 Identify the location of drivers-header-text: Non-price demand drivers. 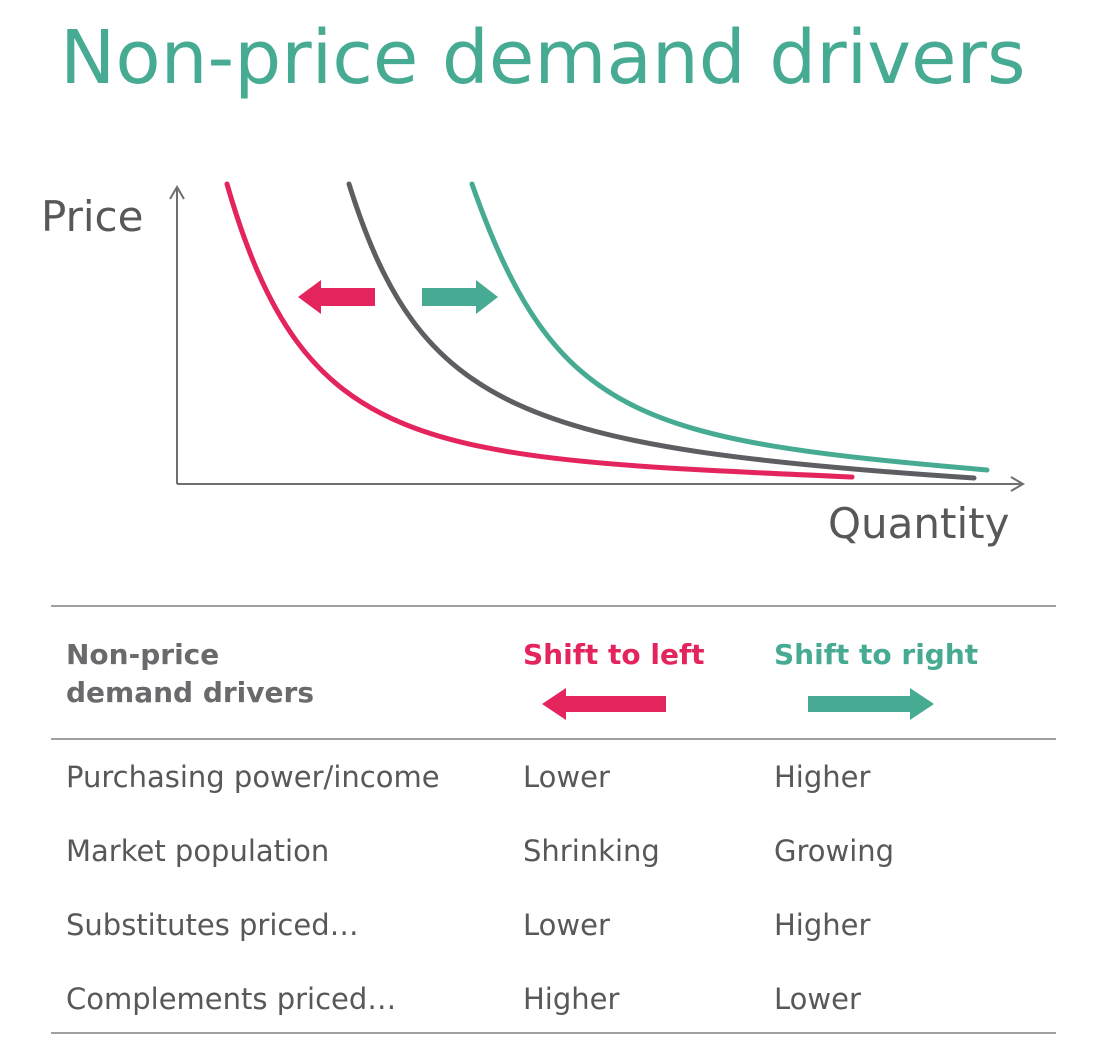
(190, 673).